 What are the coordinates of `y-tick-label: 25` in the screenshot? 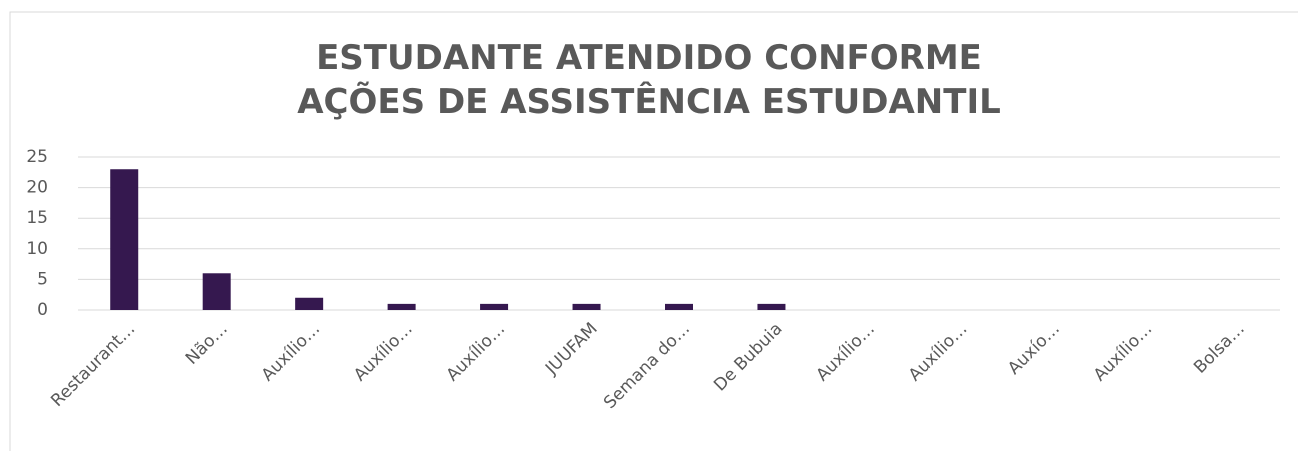 It's located at (37, 157).